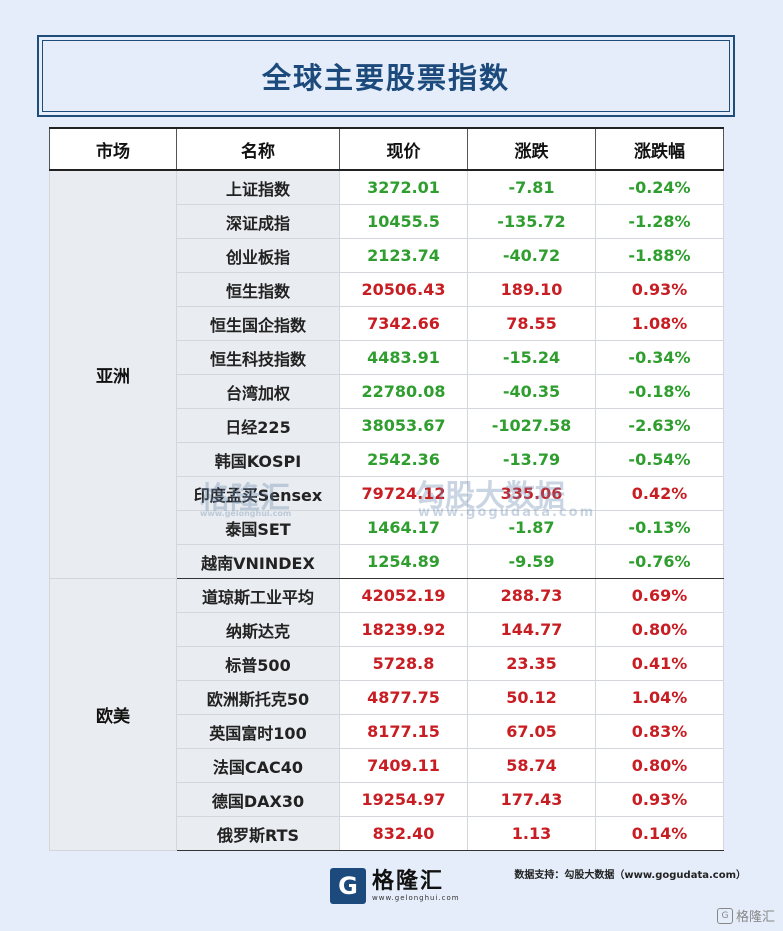 The width and height of the screenshot is (783, 931). Describe the element at coordinates (531, 357) in the screenshot. I see `change-cell: -15.24` at that location.